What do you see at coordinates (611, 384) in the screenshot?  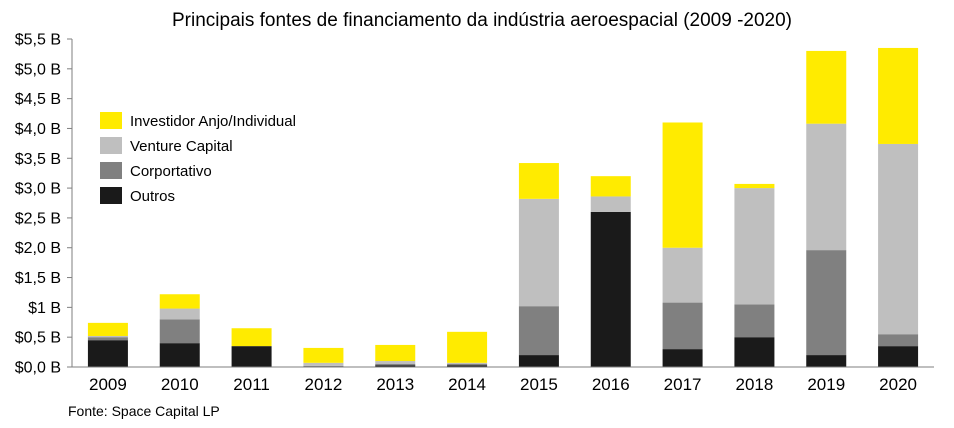 I see `x-tick-label: 2016` at bounding box center [611, 384].